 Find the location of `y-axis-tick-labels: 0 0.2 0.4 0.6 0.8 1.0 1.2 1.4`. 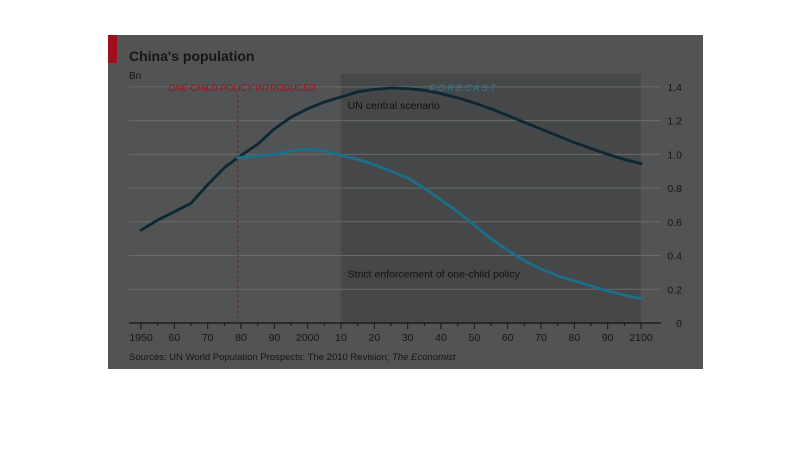

y-axis-tick-labels: 0 0.2 0.4 0.6 0.8 1.0 1.2 1.4 is located at coordinates (674, 206).